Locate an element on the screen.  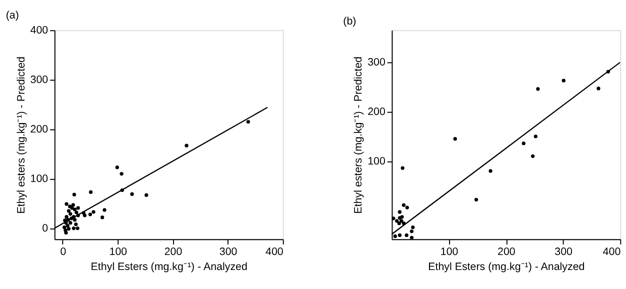
chart-title: (a) is located at coordinates (12, 16).